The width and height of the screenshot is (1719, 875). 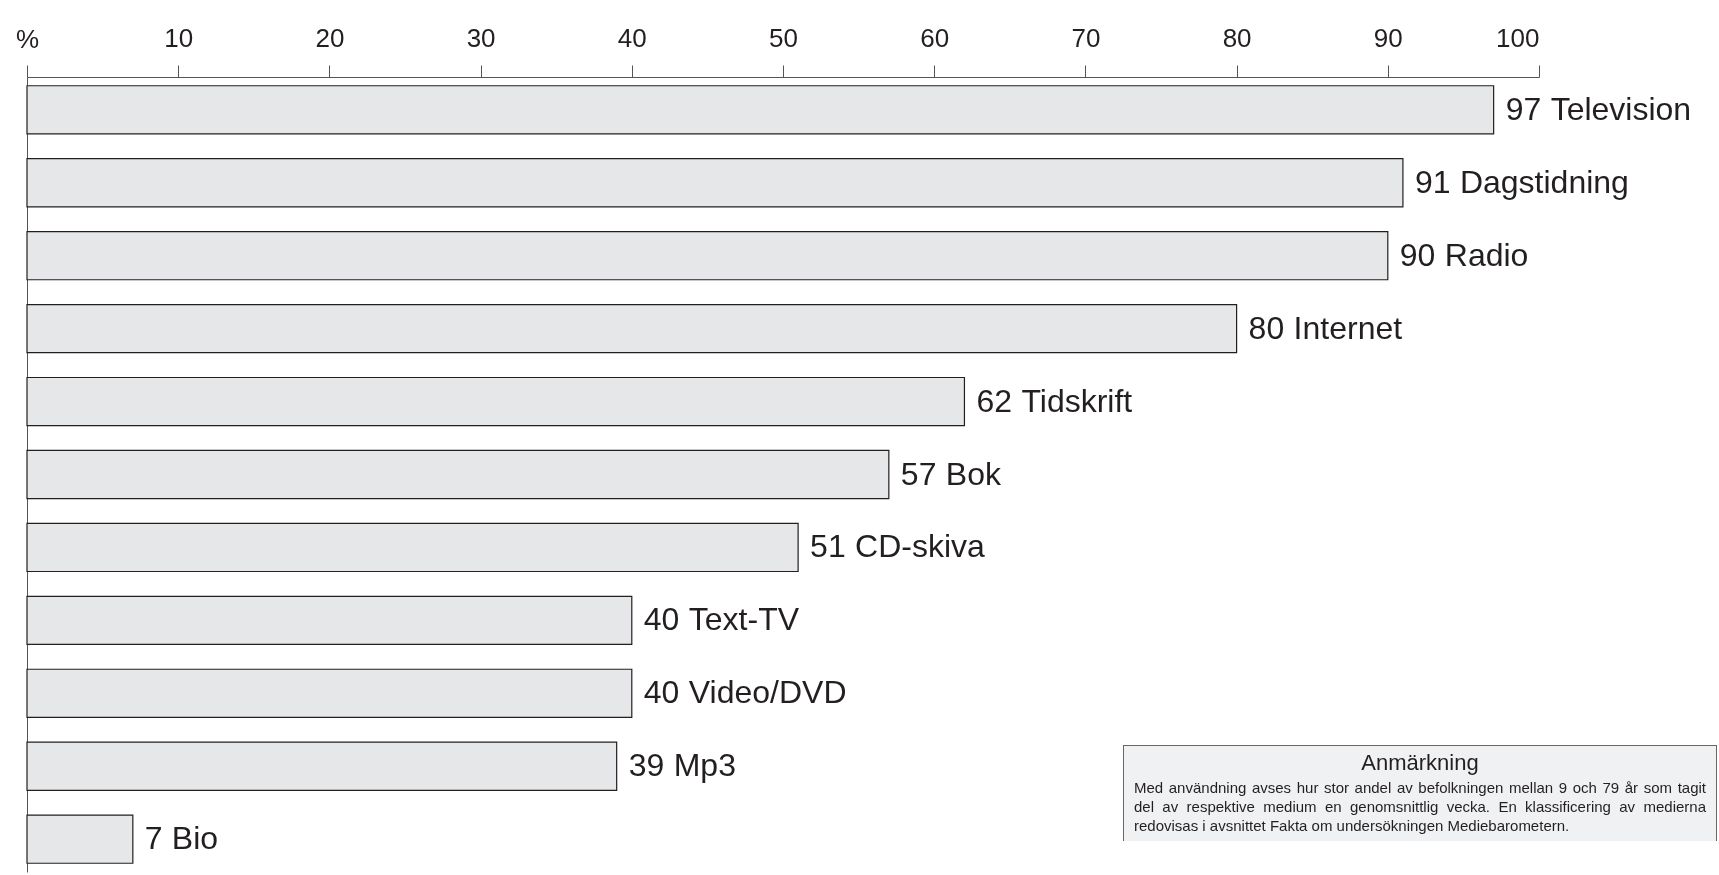 I want to click on note-box: Anmärkning Med användning avses hur stor andel av befolkningen mellan 9 och 79 år som tagit del av respektive medium en genomsnittlig vecka. En klassificering av medierna redovisas i avsnittet Fakta om undersökningen Mediebarometern., so click(x=1420, y=793).